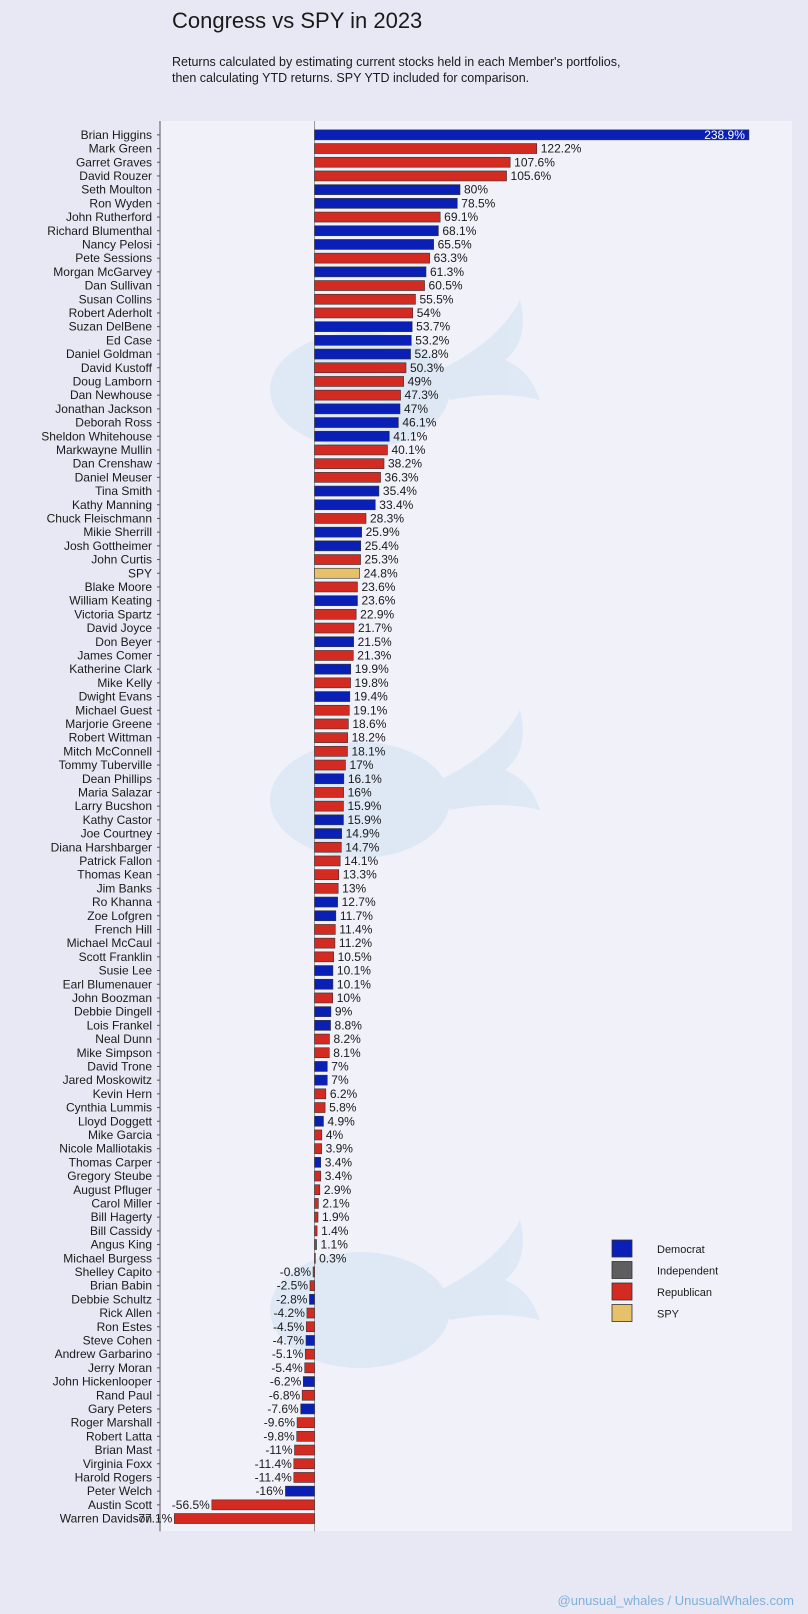  What do you see at coordinates (121, 1203) in the screenshot?
I see `y-tick-label: Carol Miller` at bounding box center [121, 1203].